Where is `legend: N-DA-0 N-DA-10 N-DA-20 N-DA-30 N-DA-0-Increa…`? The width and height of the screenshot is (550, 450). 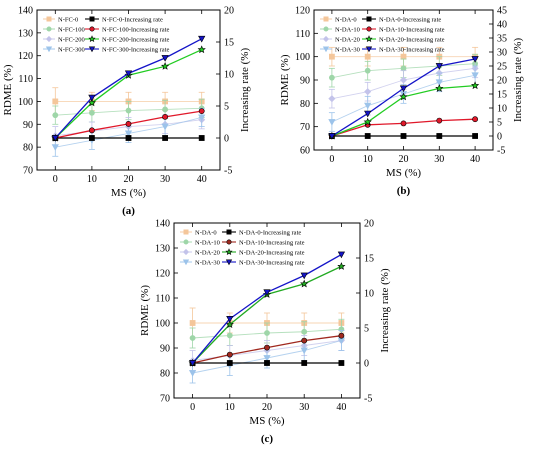 legend: N-DA-0 N-DA-10 N-DA-20 N-DA-30 N-DA-0-Increa… is located at coordinates (242, 247).